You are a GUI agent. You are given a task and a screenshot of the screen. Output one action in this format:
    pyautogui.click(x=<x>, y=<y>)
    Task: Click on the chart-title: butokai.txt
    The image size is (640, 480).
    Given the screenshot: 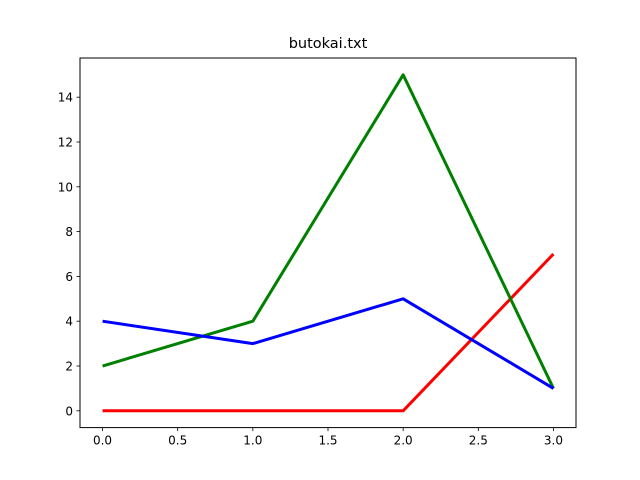 What is the action you would take?
    pyautogui.click(x=328, y=44)
    